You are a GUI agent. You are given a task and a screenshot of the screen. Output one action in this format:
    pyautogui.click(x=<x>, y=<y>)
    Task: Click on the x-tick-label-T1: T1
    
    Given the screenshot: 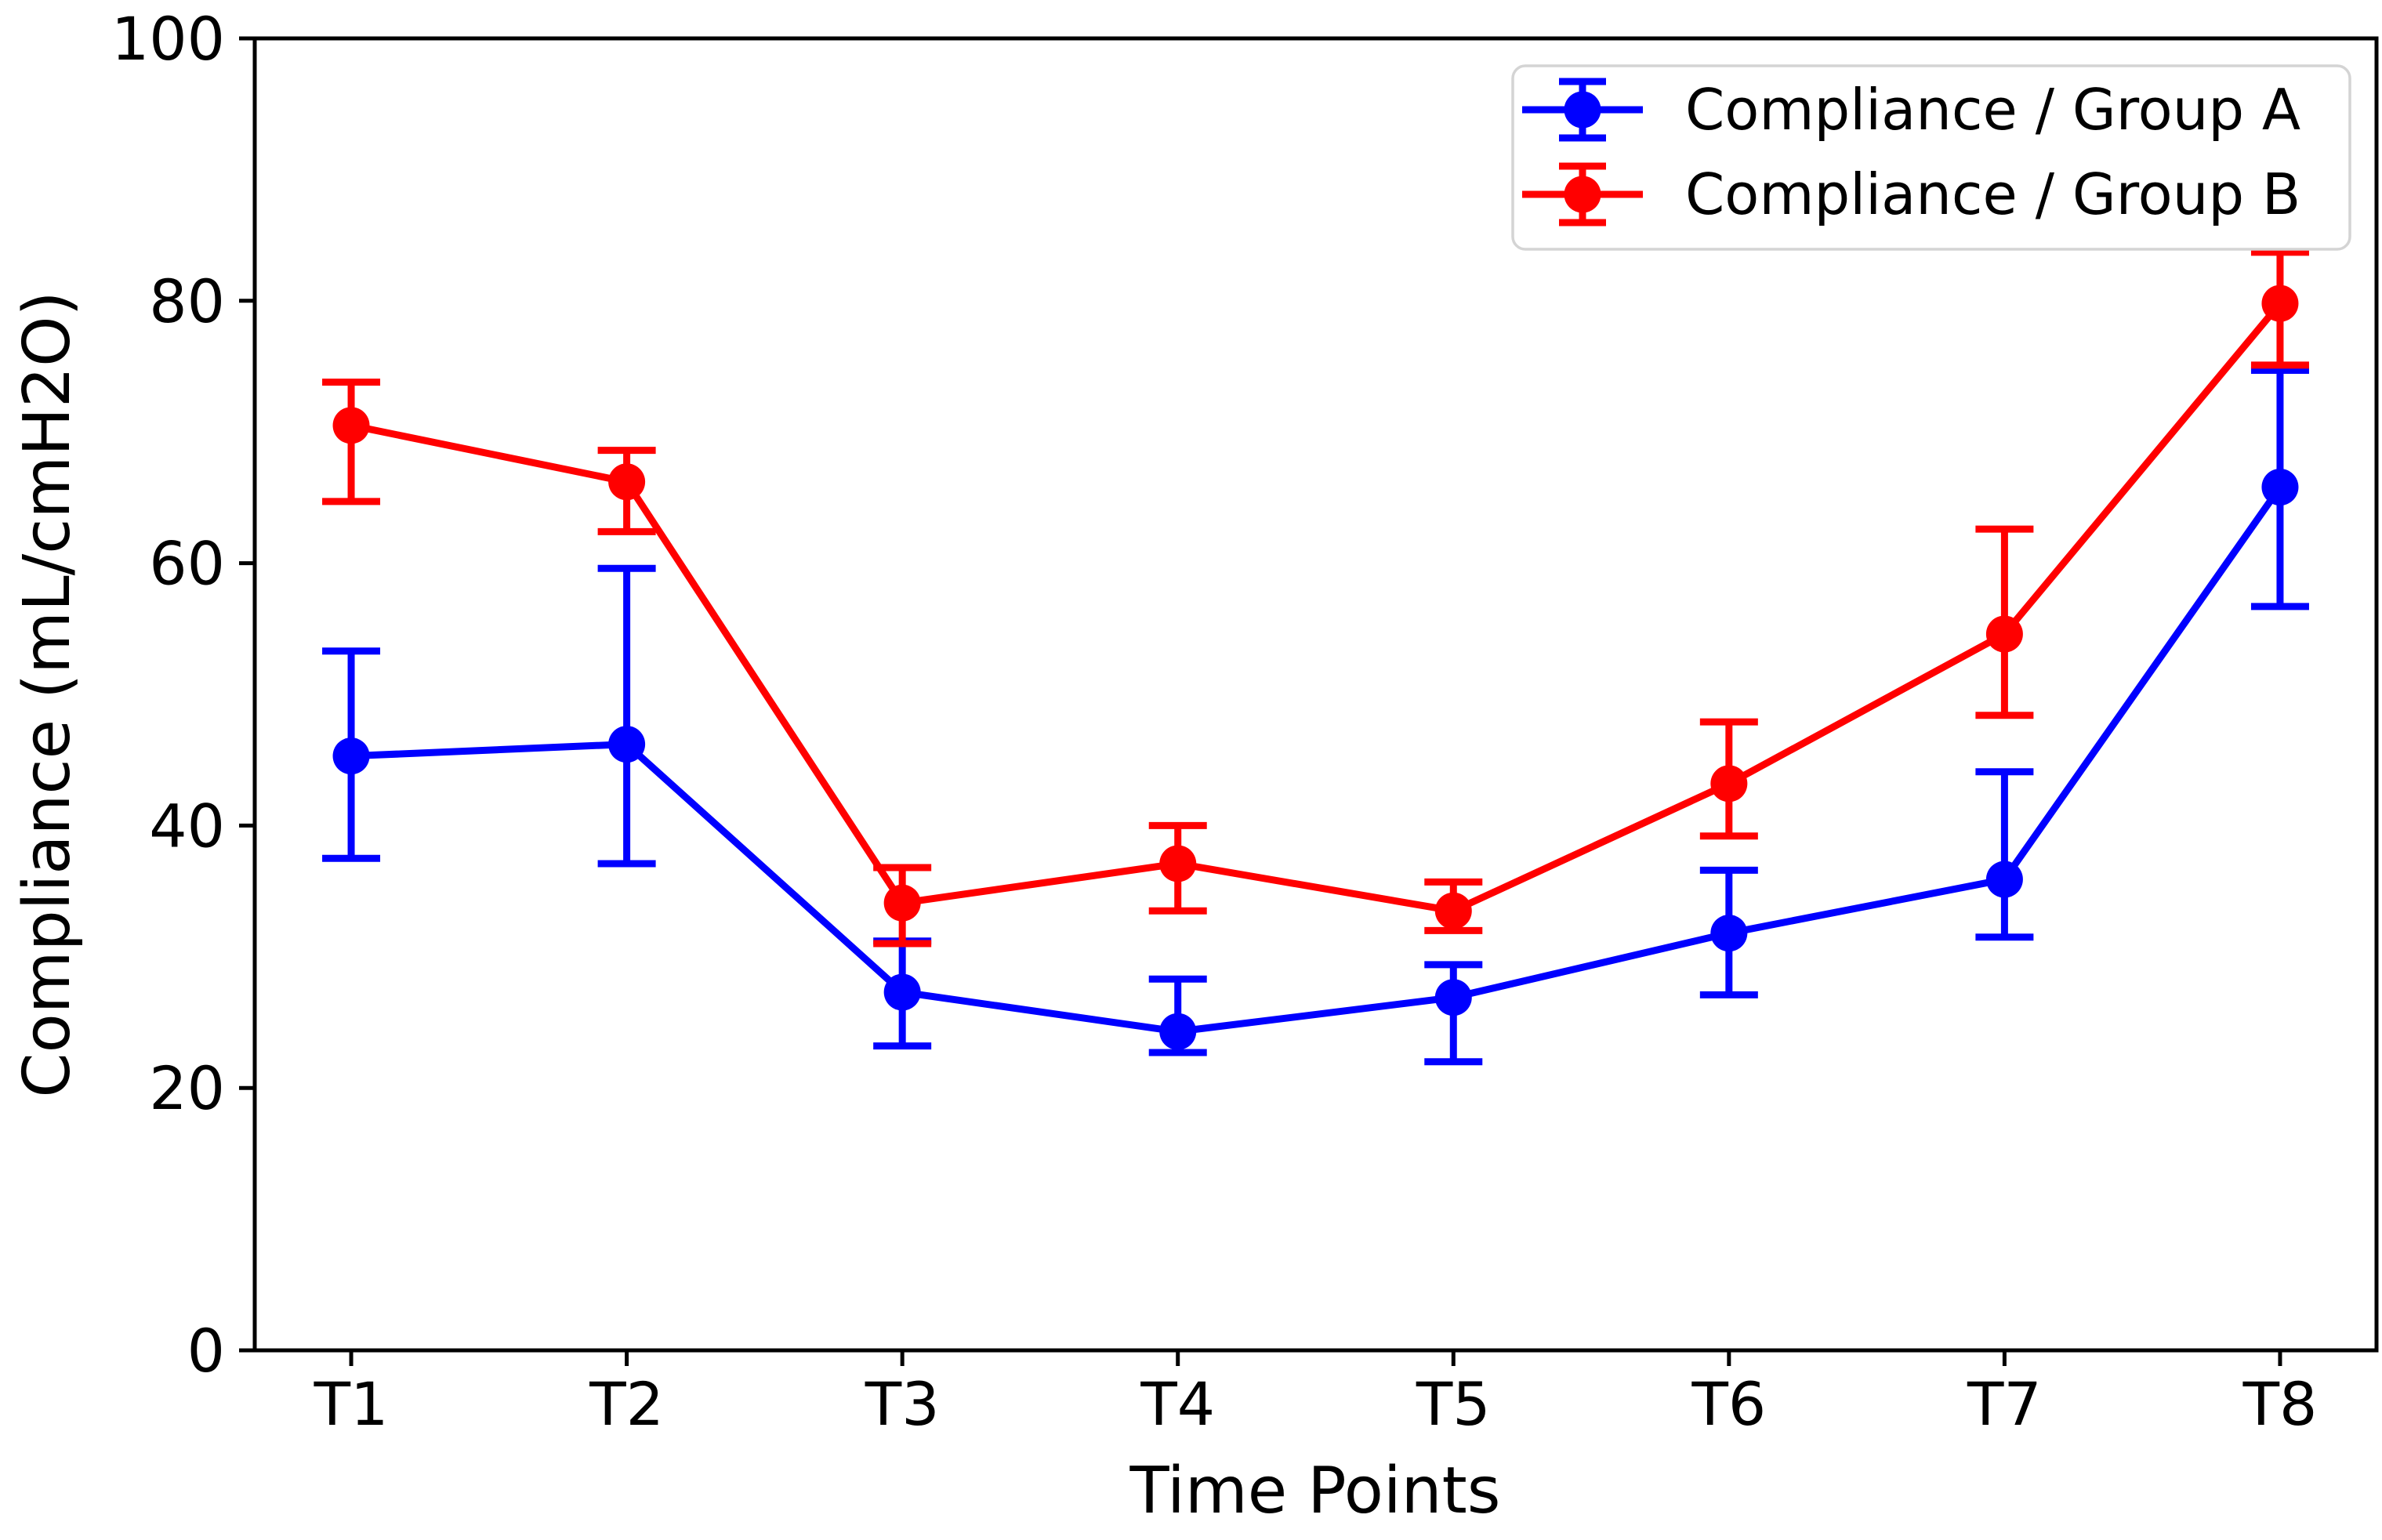 What is the action you would take?
    pyautogui.click(x=352, y=1404)
    